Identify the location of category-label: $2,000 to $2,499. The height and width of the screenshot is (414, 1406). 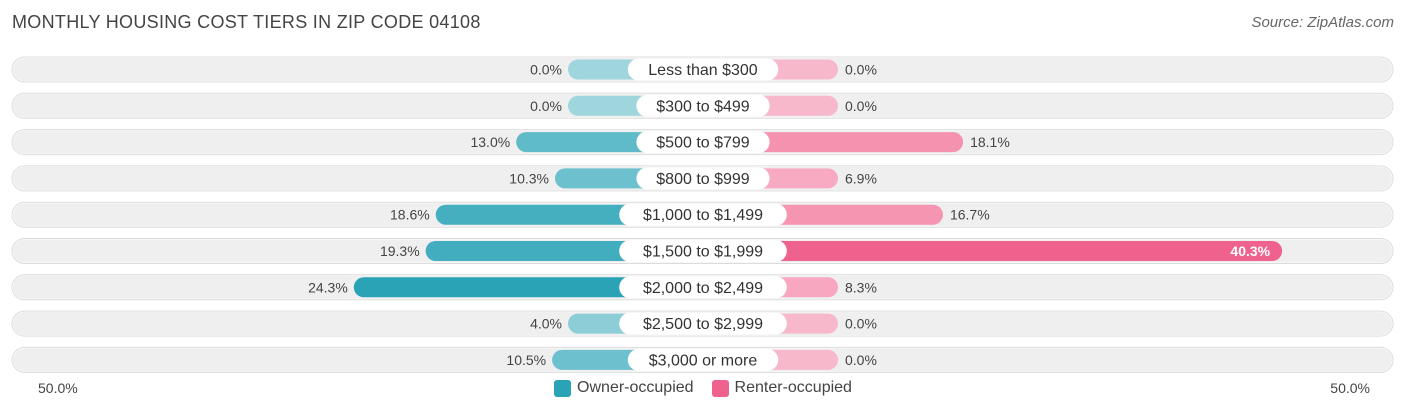
(703, 288).